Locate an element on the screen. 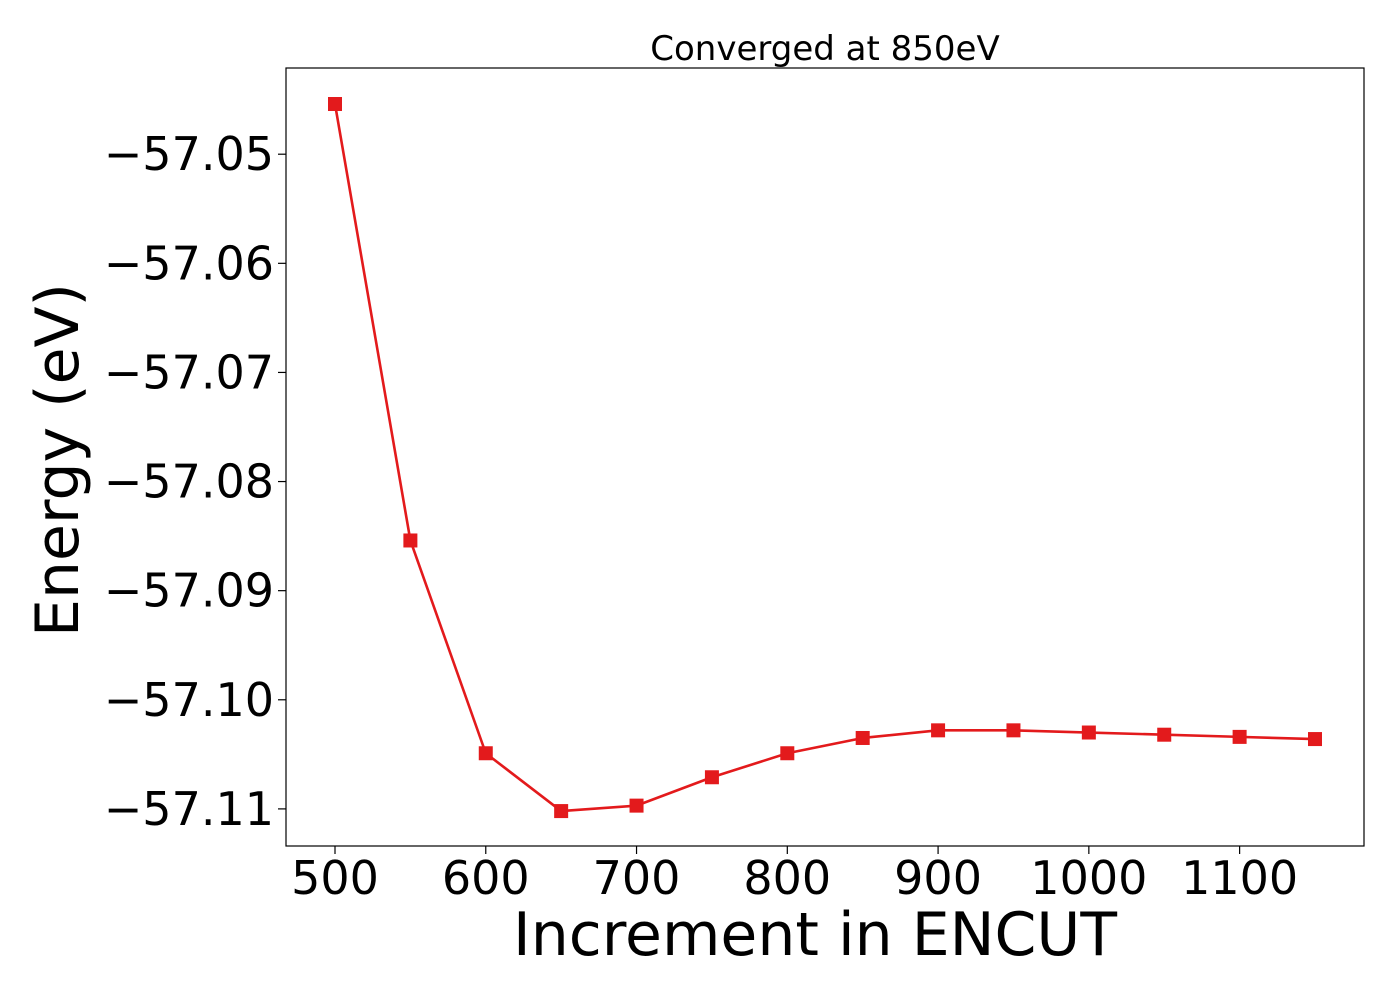  y-tick-label: −57.08 is located at coordinates (189, 482).